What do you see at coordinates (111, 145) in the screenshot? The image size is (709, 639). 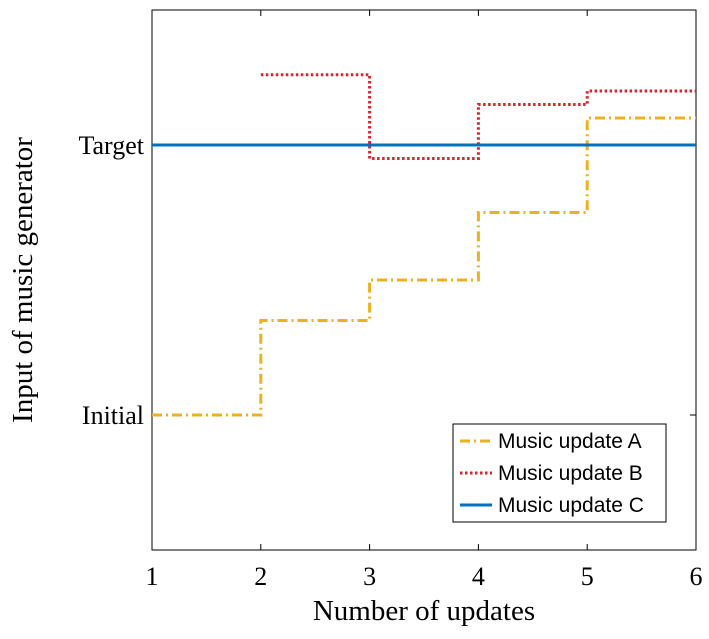 I see `y-tick-label: Target` at bounding box center [111, 145].